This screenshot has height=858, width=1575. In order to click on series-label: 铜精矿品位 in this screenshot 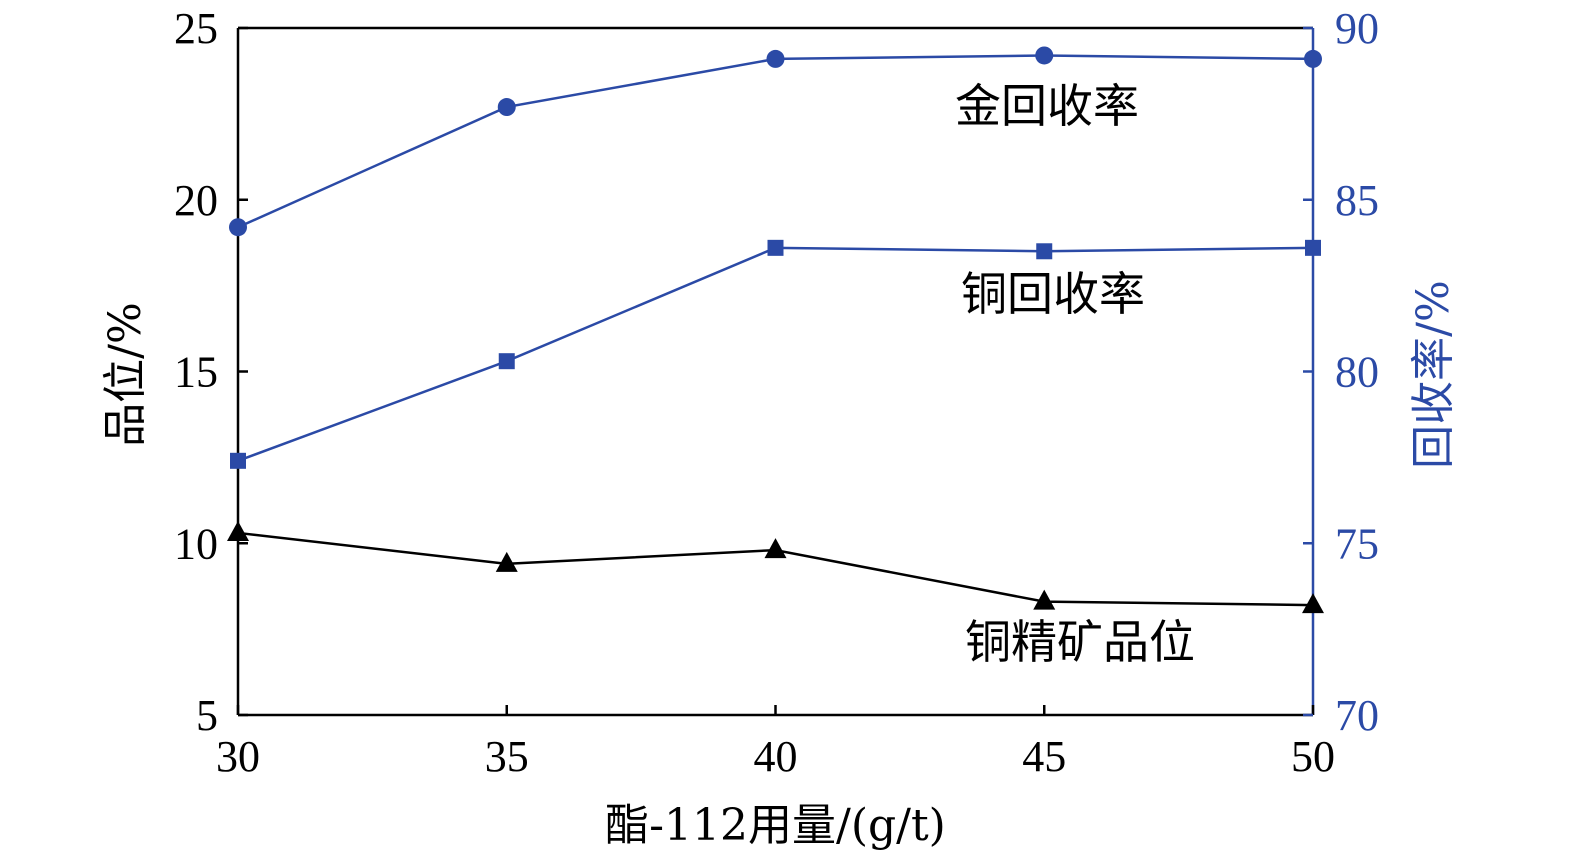, I will do `click(1080, 642)`.